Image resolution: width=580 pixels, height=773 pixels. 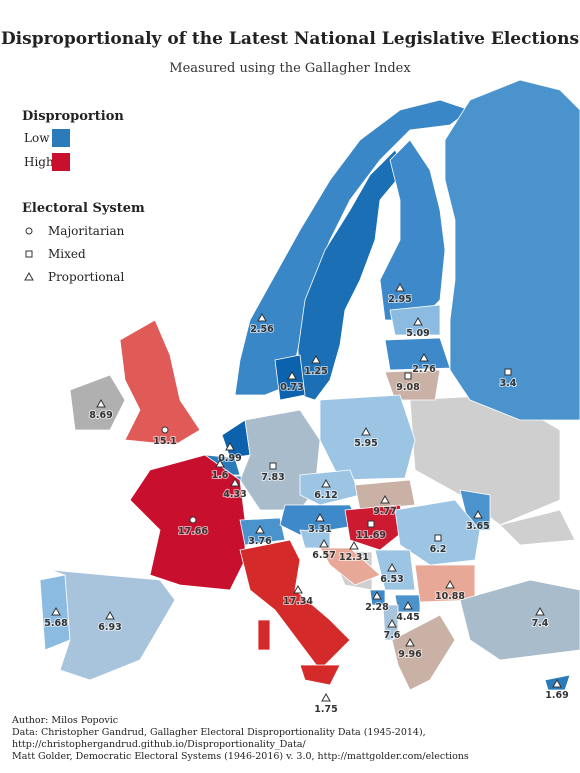 I want to click on index-value: 8.69, so click(x=100, y=415).